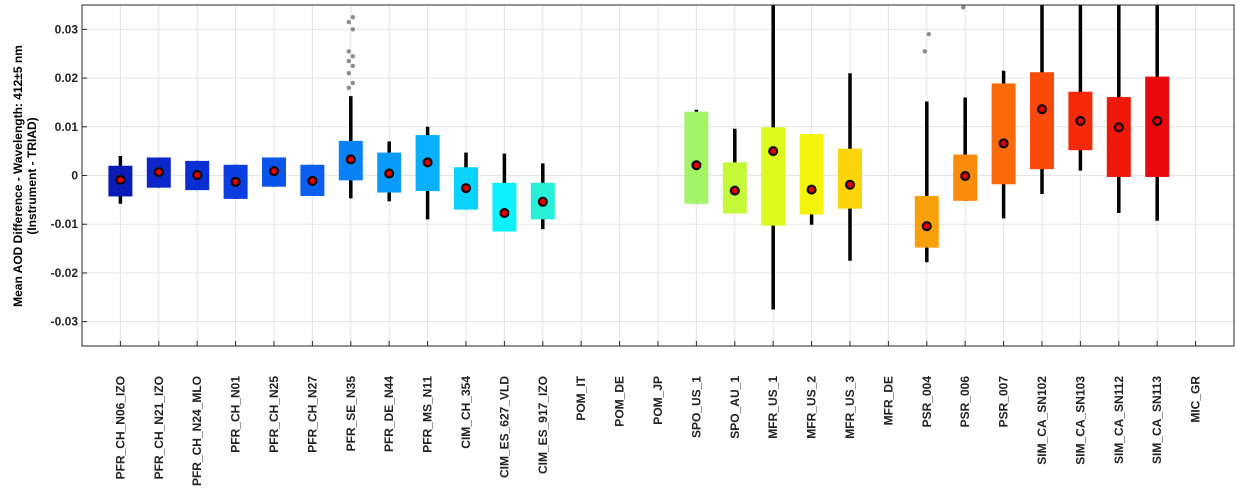 The height and width of the screenshot is (490, 1237). What do you see at coordinates (1042, 420) in the screenshot?
I see `x-tick-label-24: SIM_CA_SN102` at bounding box center [1042, 420].